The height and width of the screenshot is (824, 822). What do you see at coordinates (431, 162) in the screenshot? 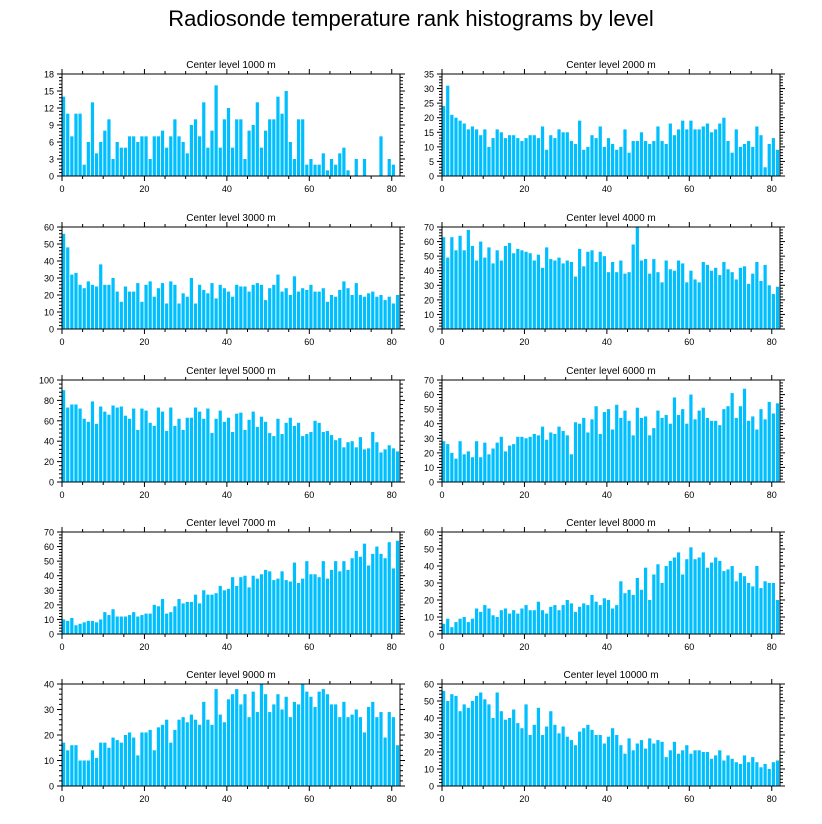
I see `y-tick-label: 5` at bounding box center [431, 162].